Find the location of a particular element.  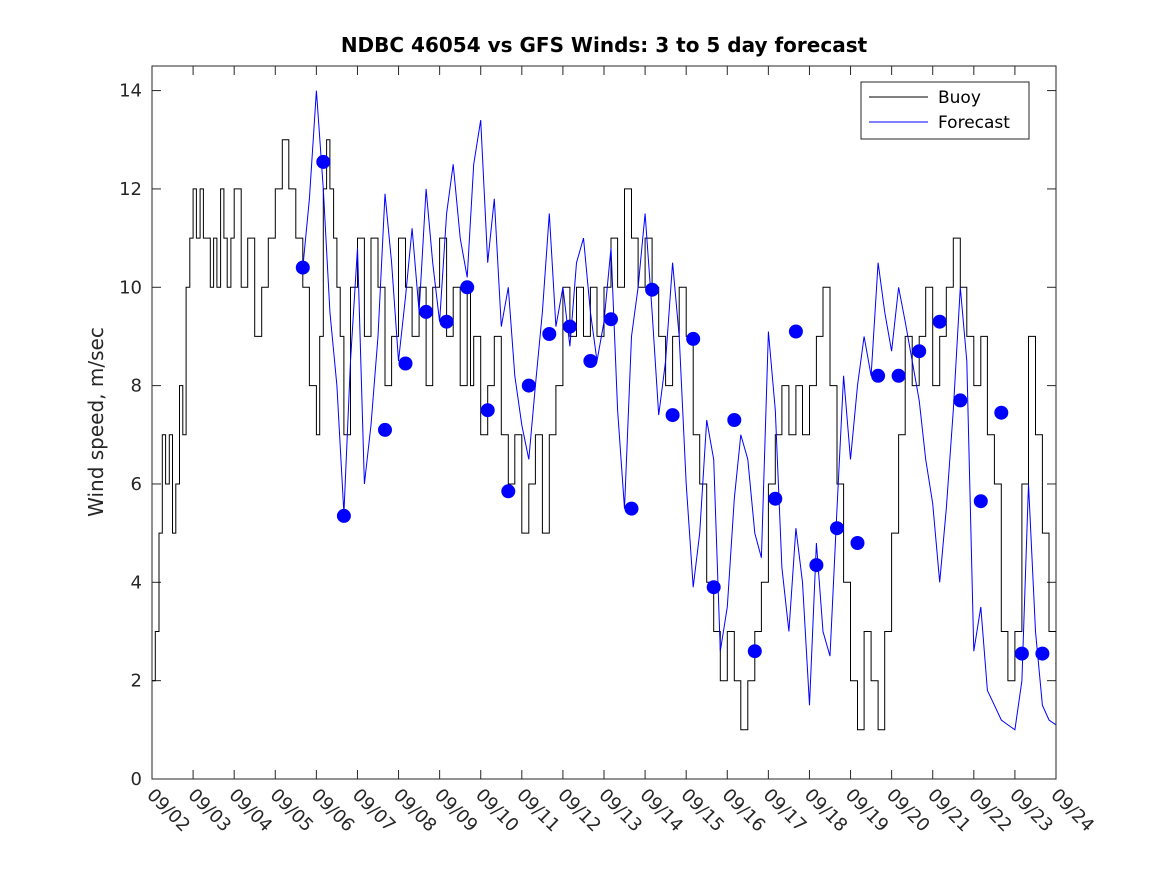

y-tick-label: 14 is located at coordinates (130, 91).